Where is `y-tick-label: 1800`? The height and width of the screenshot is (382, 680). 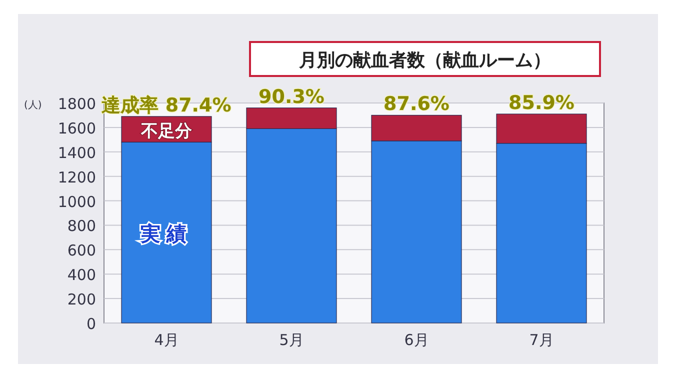 y-tick-label: 1800 is located at coordinates (77, 104).